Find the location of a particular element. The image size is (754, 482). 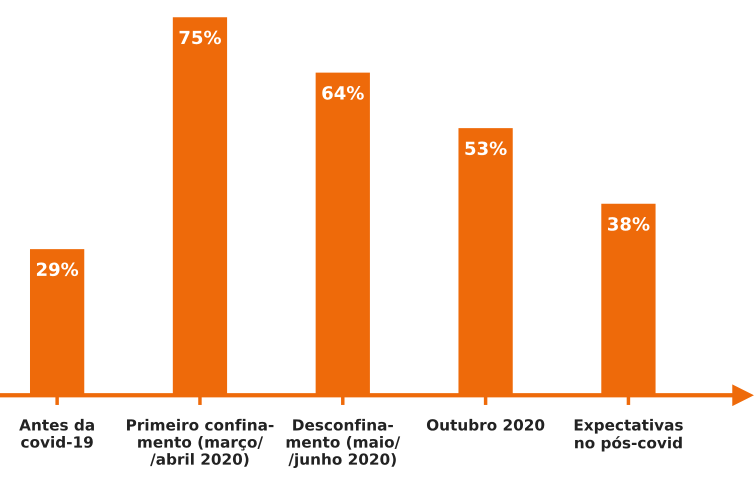

data-label: 38% is located at coordinates (629, 224).